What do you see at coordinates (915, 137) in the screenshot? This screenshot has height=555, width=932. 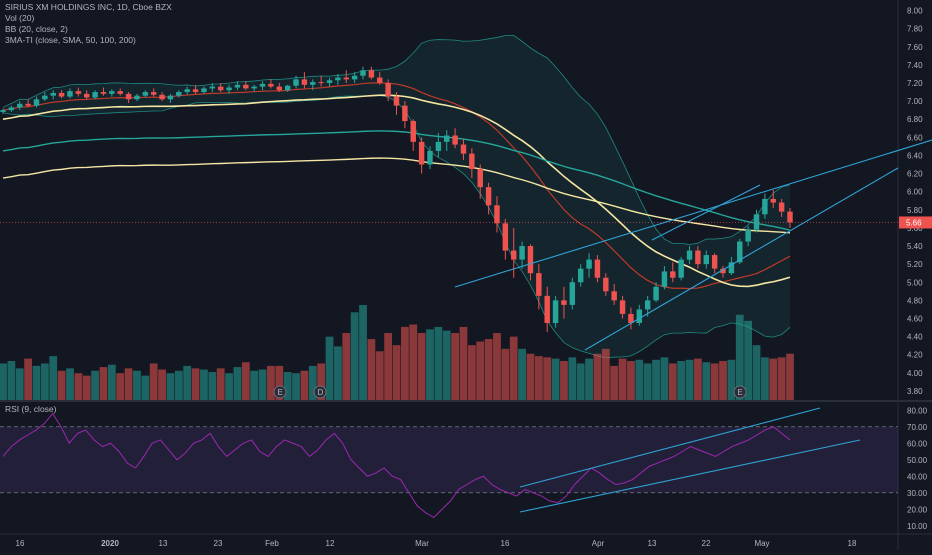 I see `price-tick-label: 6.60` at bounding box center [915, 137].